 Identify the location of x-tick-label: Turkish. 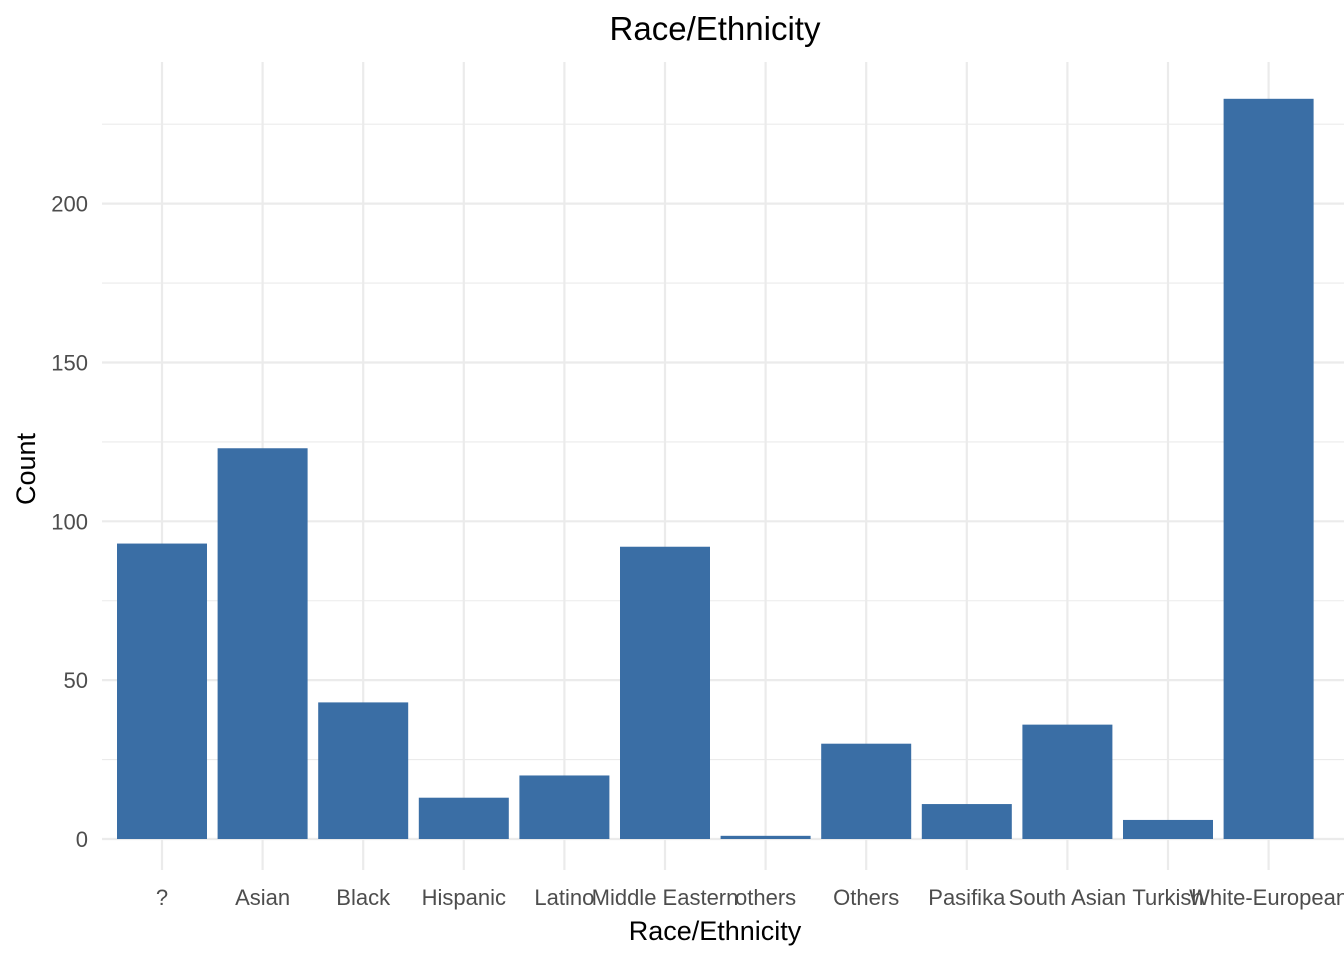
(1167, 897).